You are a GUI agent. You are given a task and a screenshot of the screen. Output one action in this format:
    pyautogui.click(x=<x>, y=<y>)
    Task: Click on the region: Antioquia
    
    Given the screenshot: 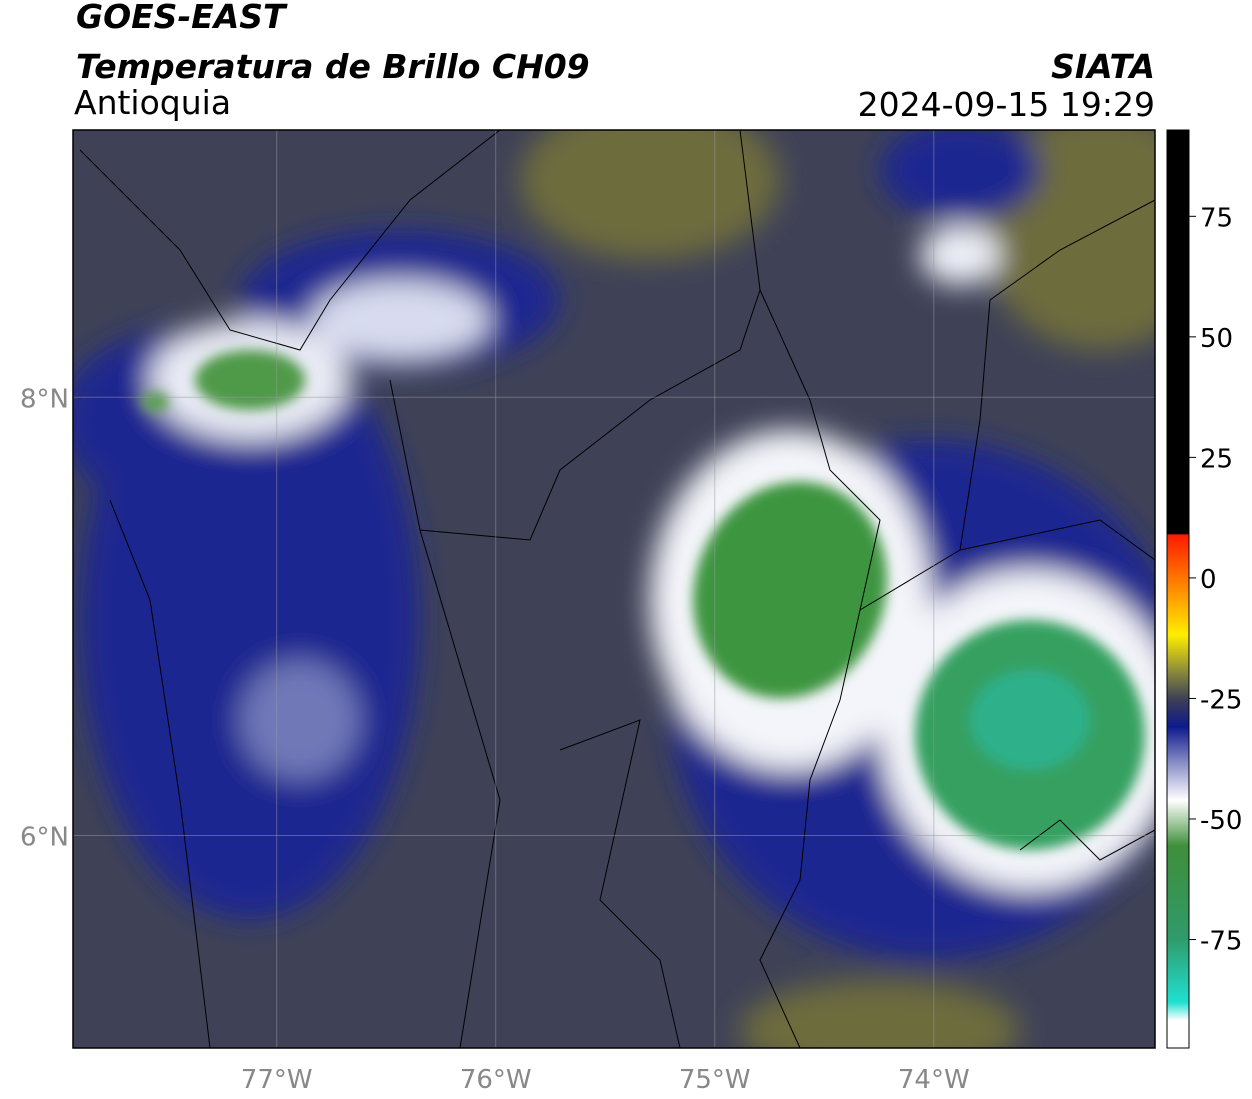 What is the action you would take?
    pyautogui.click(x=152, y=102)
    